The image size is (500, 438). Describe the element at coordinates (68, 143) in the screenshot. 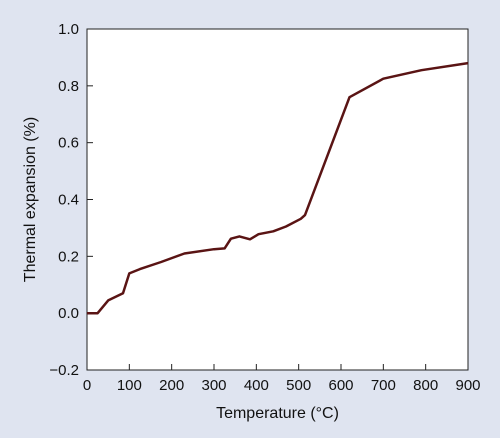

I see `y-tick-label: 0.6` at that location.